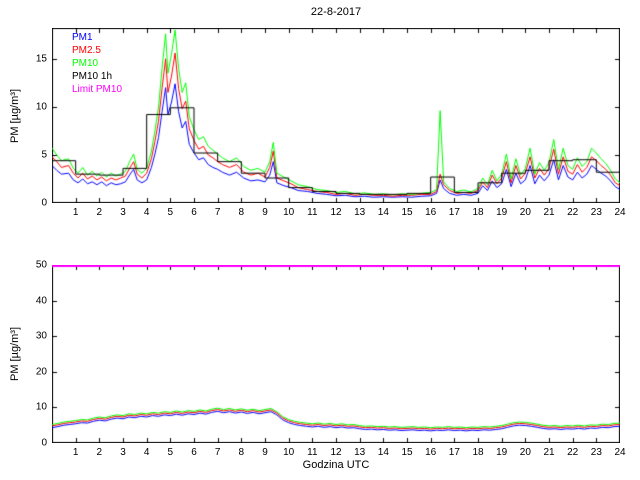  Describe the element at coordinates (92, 76) in the screenshot. I see `legend-item-PM10-1h: PM10 1h` at that location.